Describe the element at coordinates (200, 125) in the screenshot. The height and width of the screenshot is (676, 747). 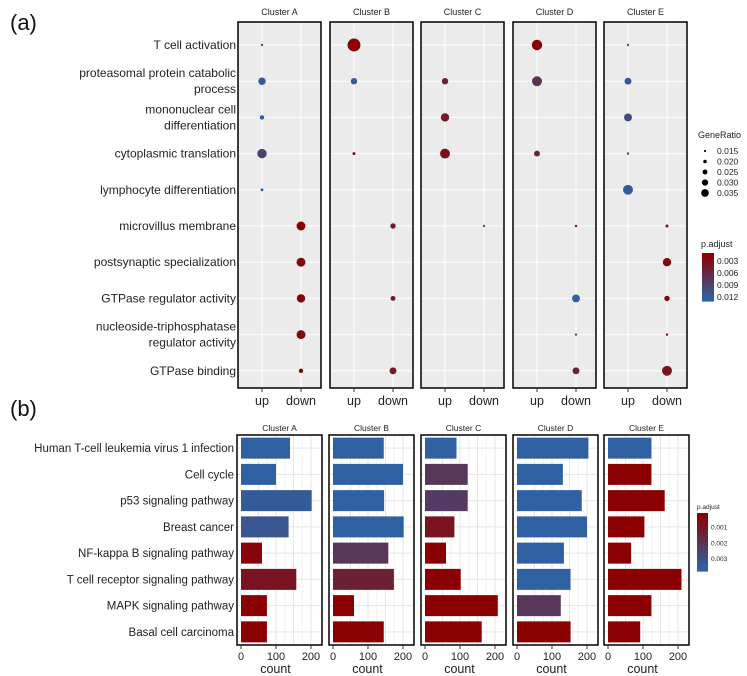
I see `y-tick-label: differentiation` at that location.